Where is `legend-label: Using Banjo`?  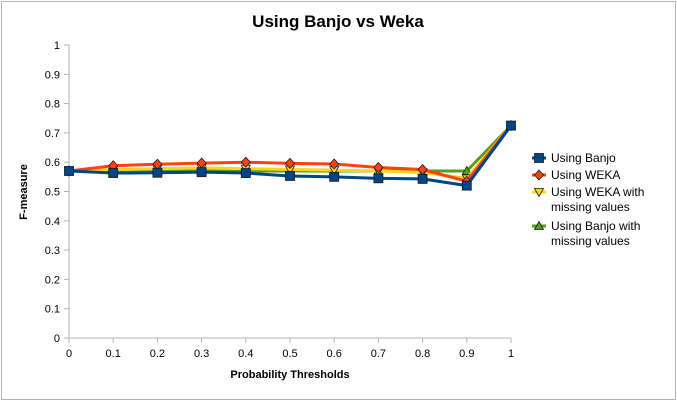
legend-label: Using Banjo is located at coordinates (583, 158).